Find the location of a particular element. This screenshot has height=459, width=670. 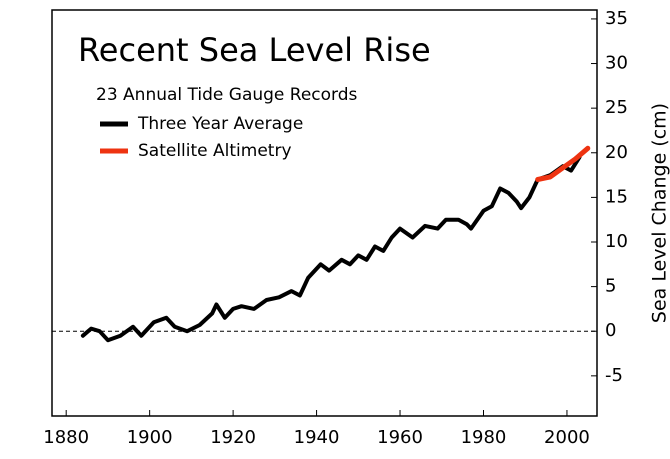

x-tick-label: 1940 is located at coordinates (317, 437).